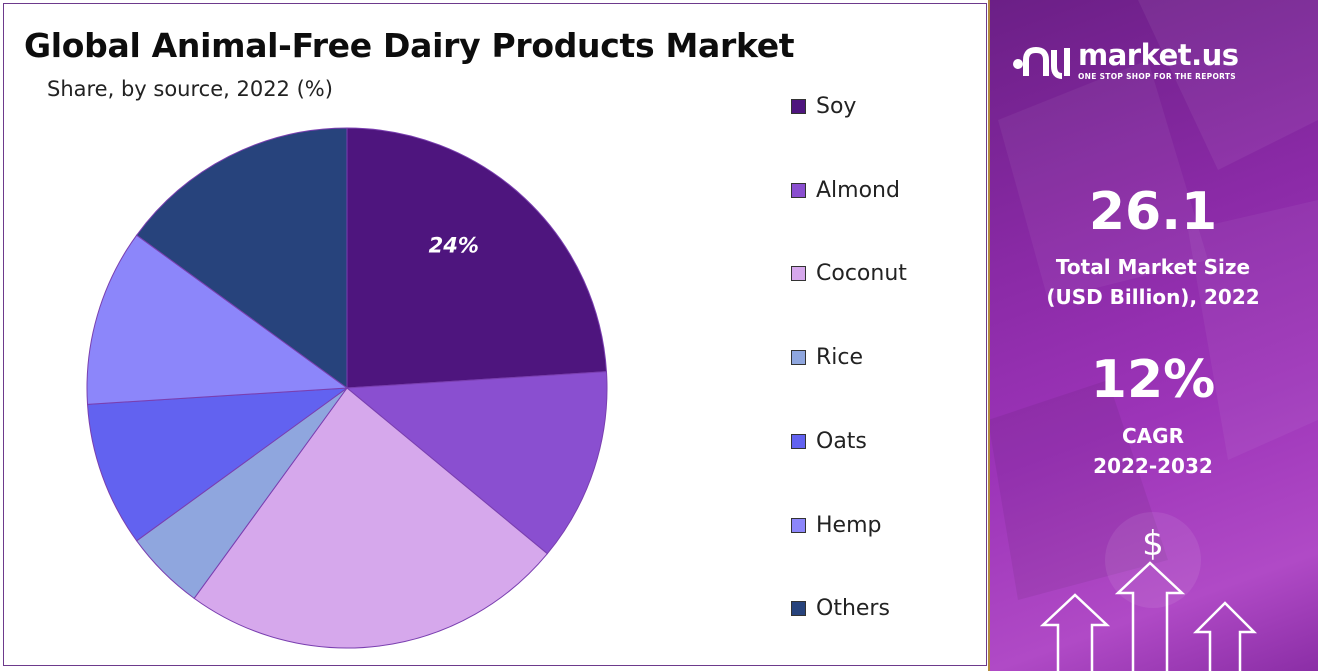 The width and height of the screenshot is (1318, 671). I want to click on legend-label: Oats, so click(841, 441).